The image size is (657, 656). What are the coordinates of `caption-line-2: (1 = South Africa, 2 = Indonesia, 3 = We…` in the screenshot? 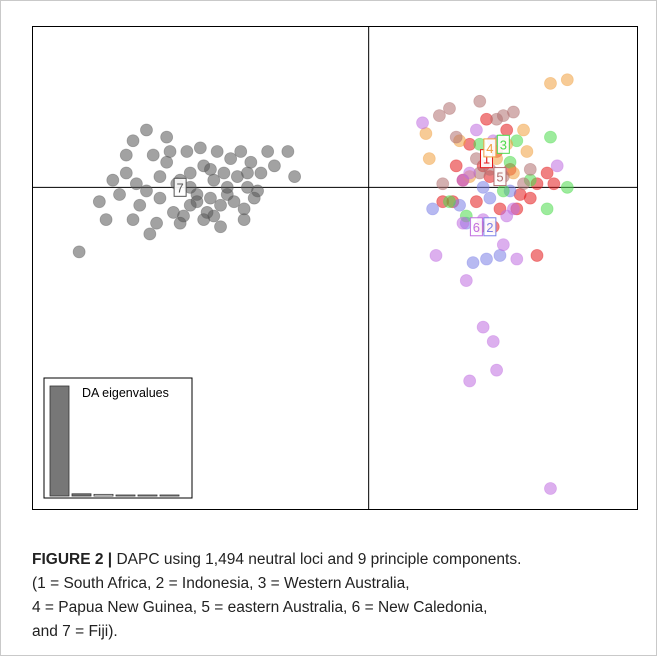 It's located at (221, 583).